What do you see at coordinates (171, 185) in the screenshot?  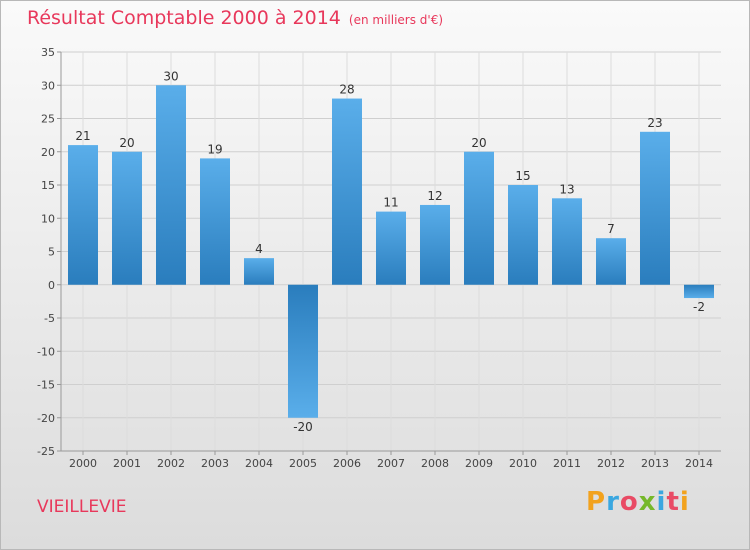 I see `bar-2002` at bounding box center [171, 185].